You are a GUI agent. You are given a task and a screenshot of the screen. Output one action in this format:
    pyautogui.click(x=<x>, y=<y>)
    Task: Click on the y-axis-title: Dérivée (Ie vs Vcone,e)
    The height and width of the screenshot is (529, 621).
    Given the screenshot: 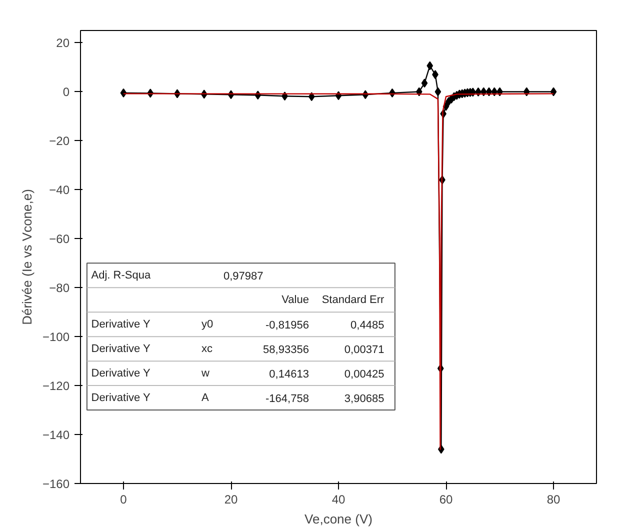 What is the action you would take?
    pyautogui.click(x=26, y=257)
    